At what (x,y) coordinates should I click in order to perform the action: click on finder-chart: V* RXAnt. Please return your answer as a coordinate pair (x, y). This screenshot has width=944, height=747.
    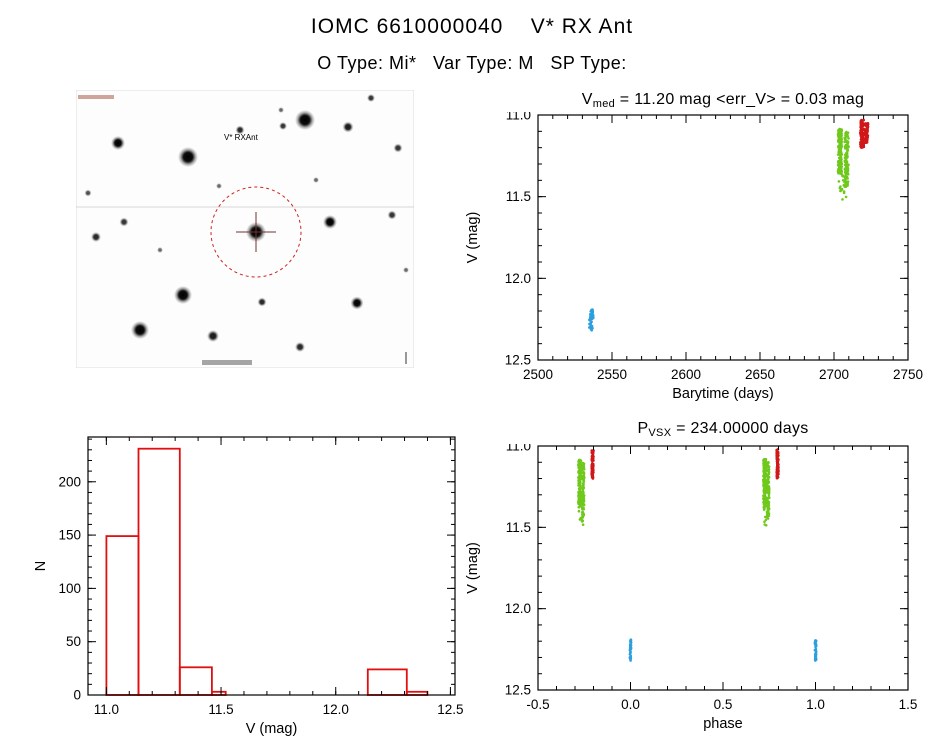
    Looking at the image, I should click on (245, 229).